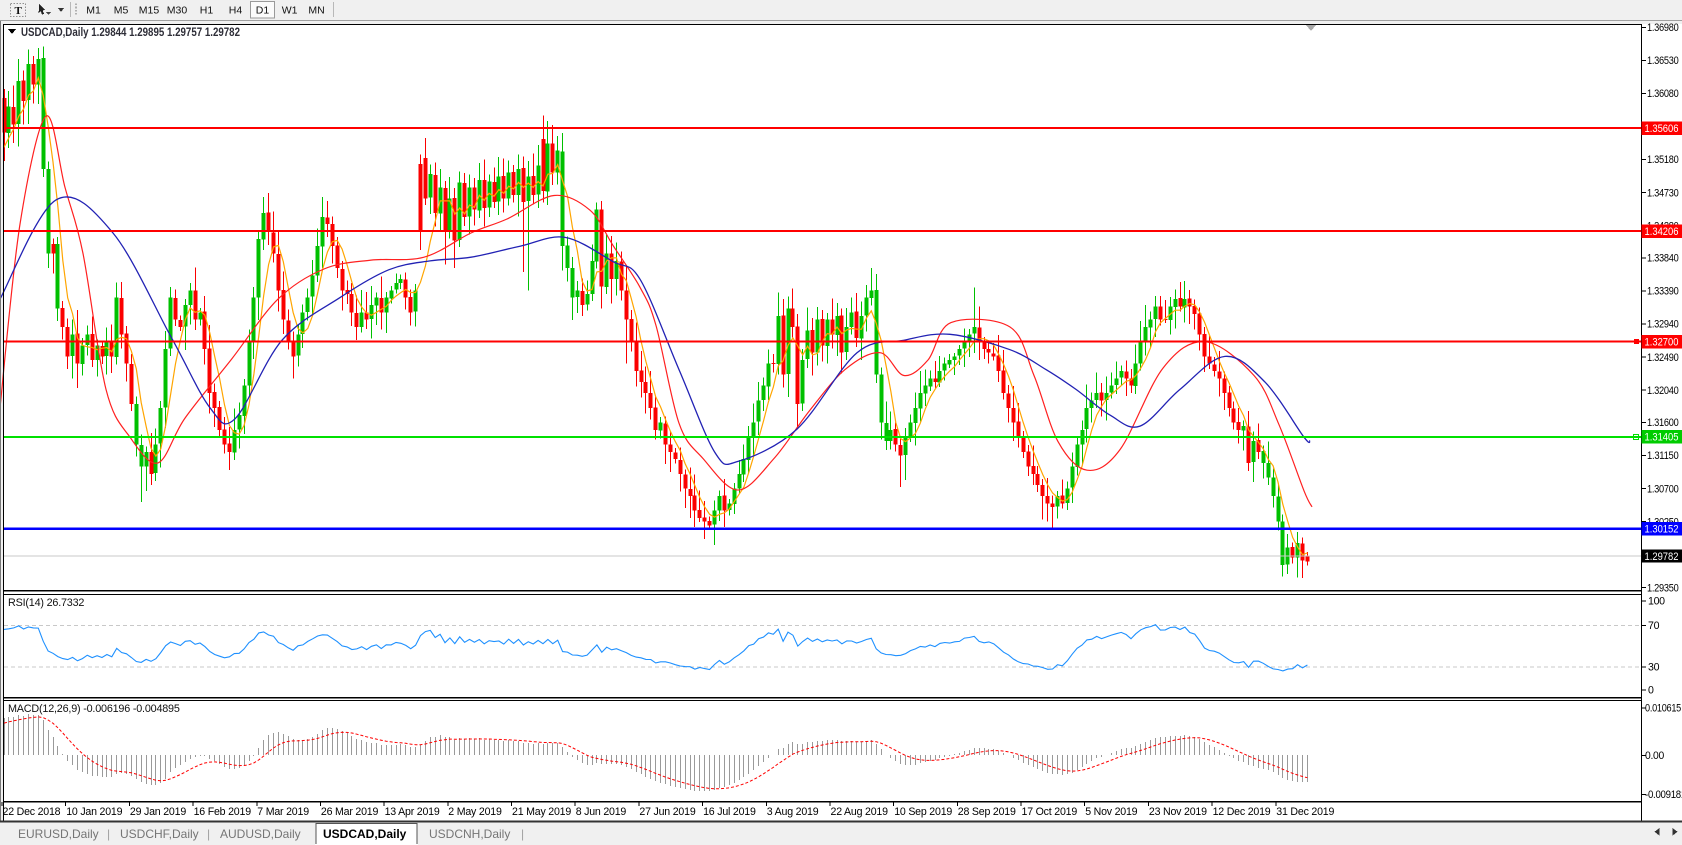  I want to click on svg-text: 30, so click(1654, 668).